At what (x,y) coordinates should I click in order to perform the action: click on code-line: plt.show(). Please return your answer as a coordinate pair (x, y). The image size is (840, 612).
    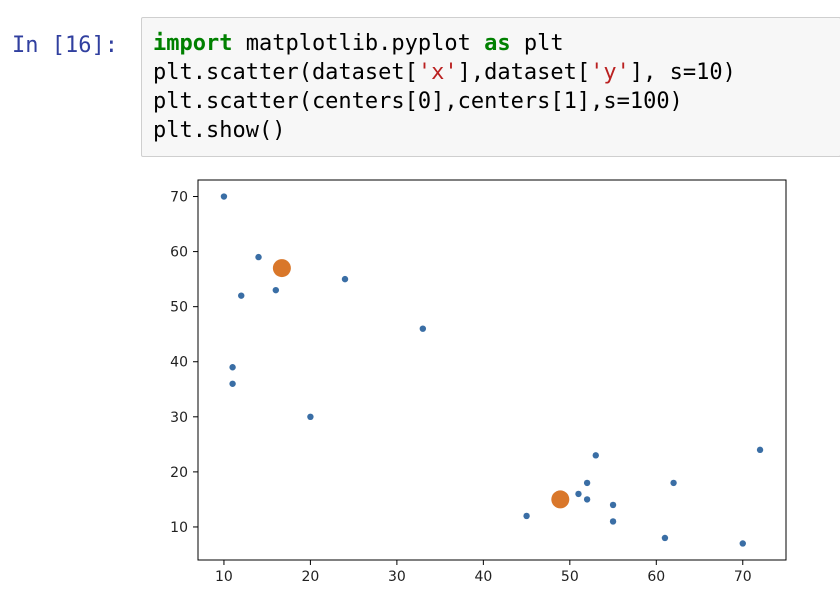
    Looking at the image, I should click on (444, 130).